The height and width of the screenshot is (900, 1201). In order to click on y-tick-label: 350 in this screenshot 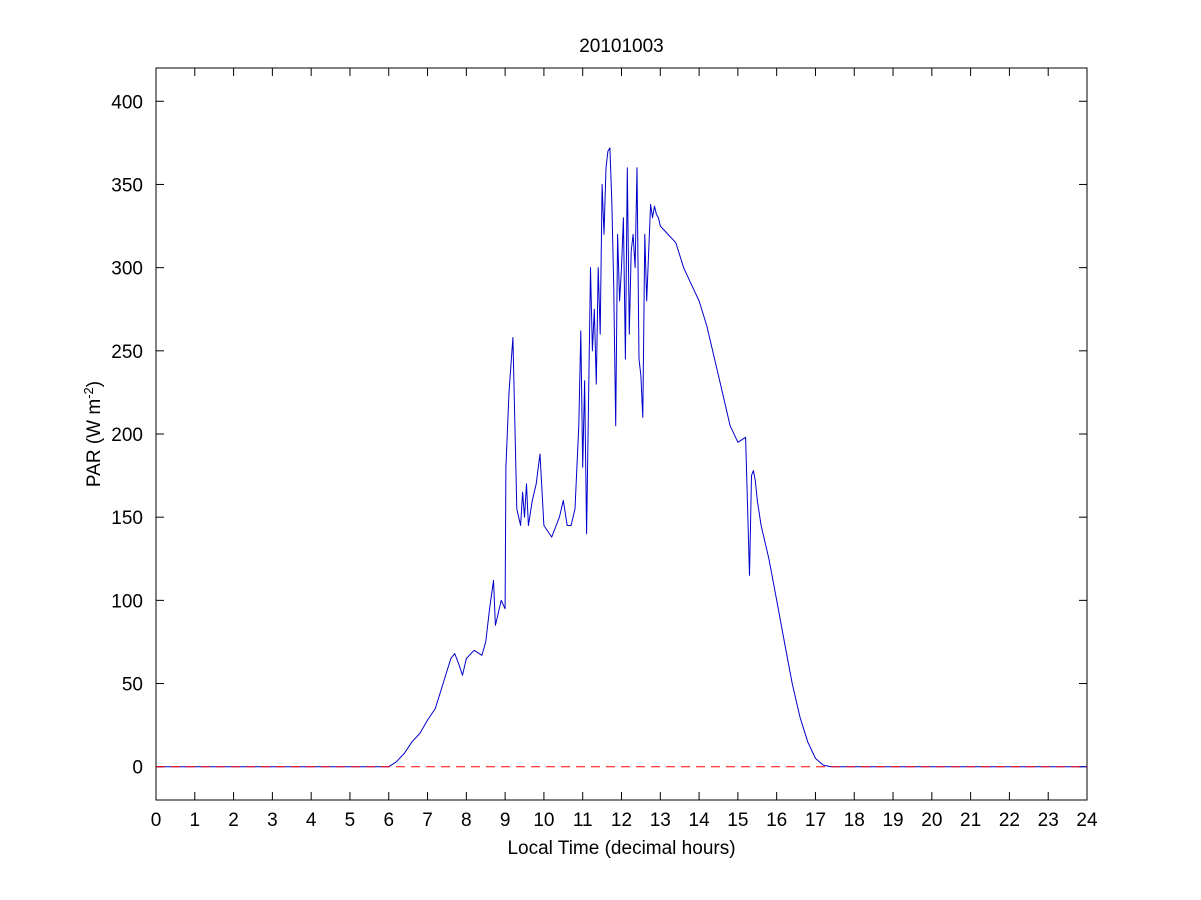, I will do `click(127, 185)`.